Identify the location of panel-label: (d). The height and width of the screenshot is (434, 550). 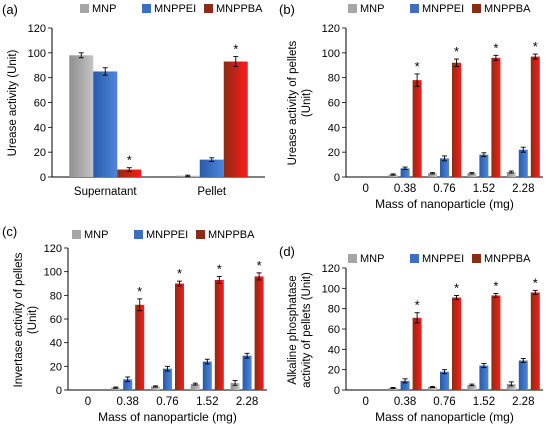
(287, 251).